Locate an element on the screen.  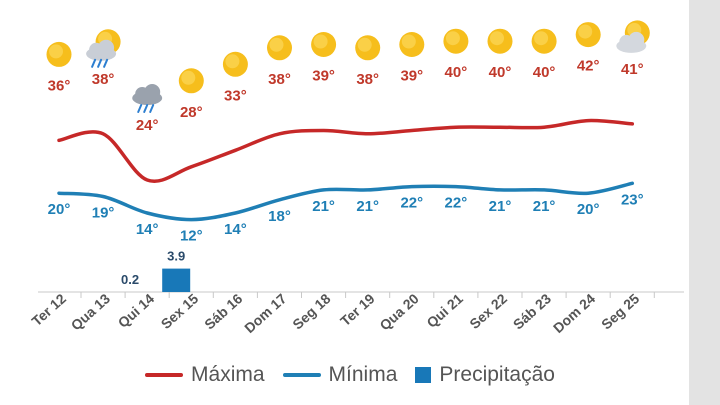
x-tick-label: Sex 15 is located at coordinates (180, 311).